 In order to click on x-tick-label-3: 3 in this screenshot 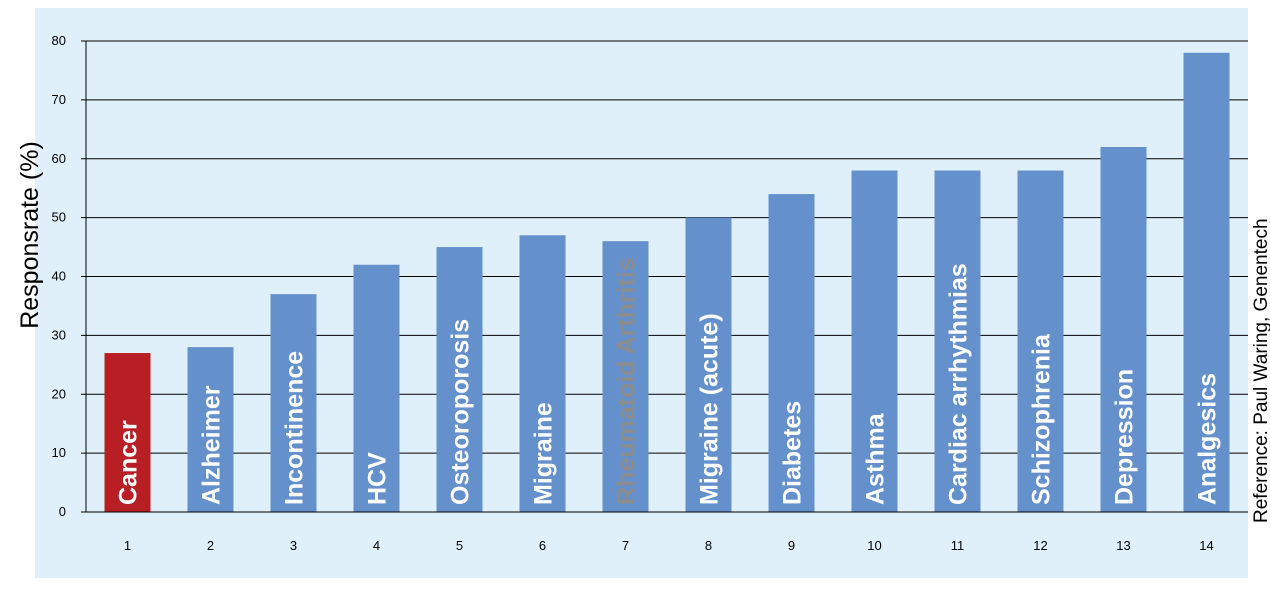, I will do `click(293, 545)`.